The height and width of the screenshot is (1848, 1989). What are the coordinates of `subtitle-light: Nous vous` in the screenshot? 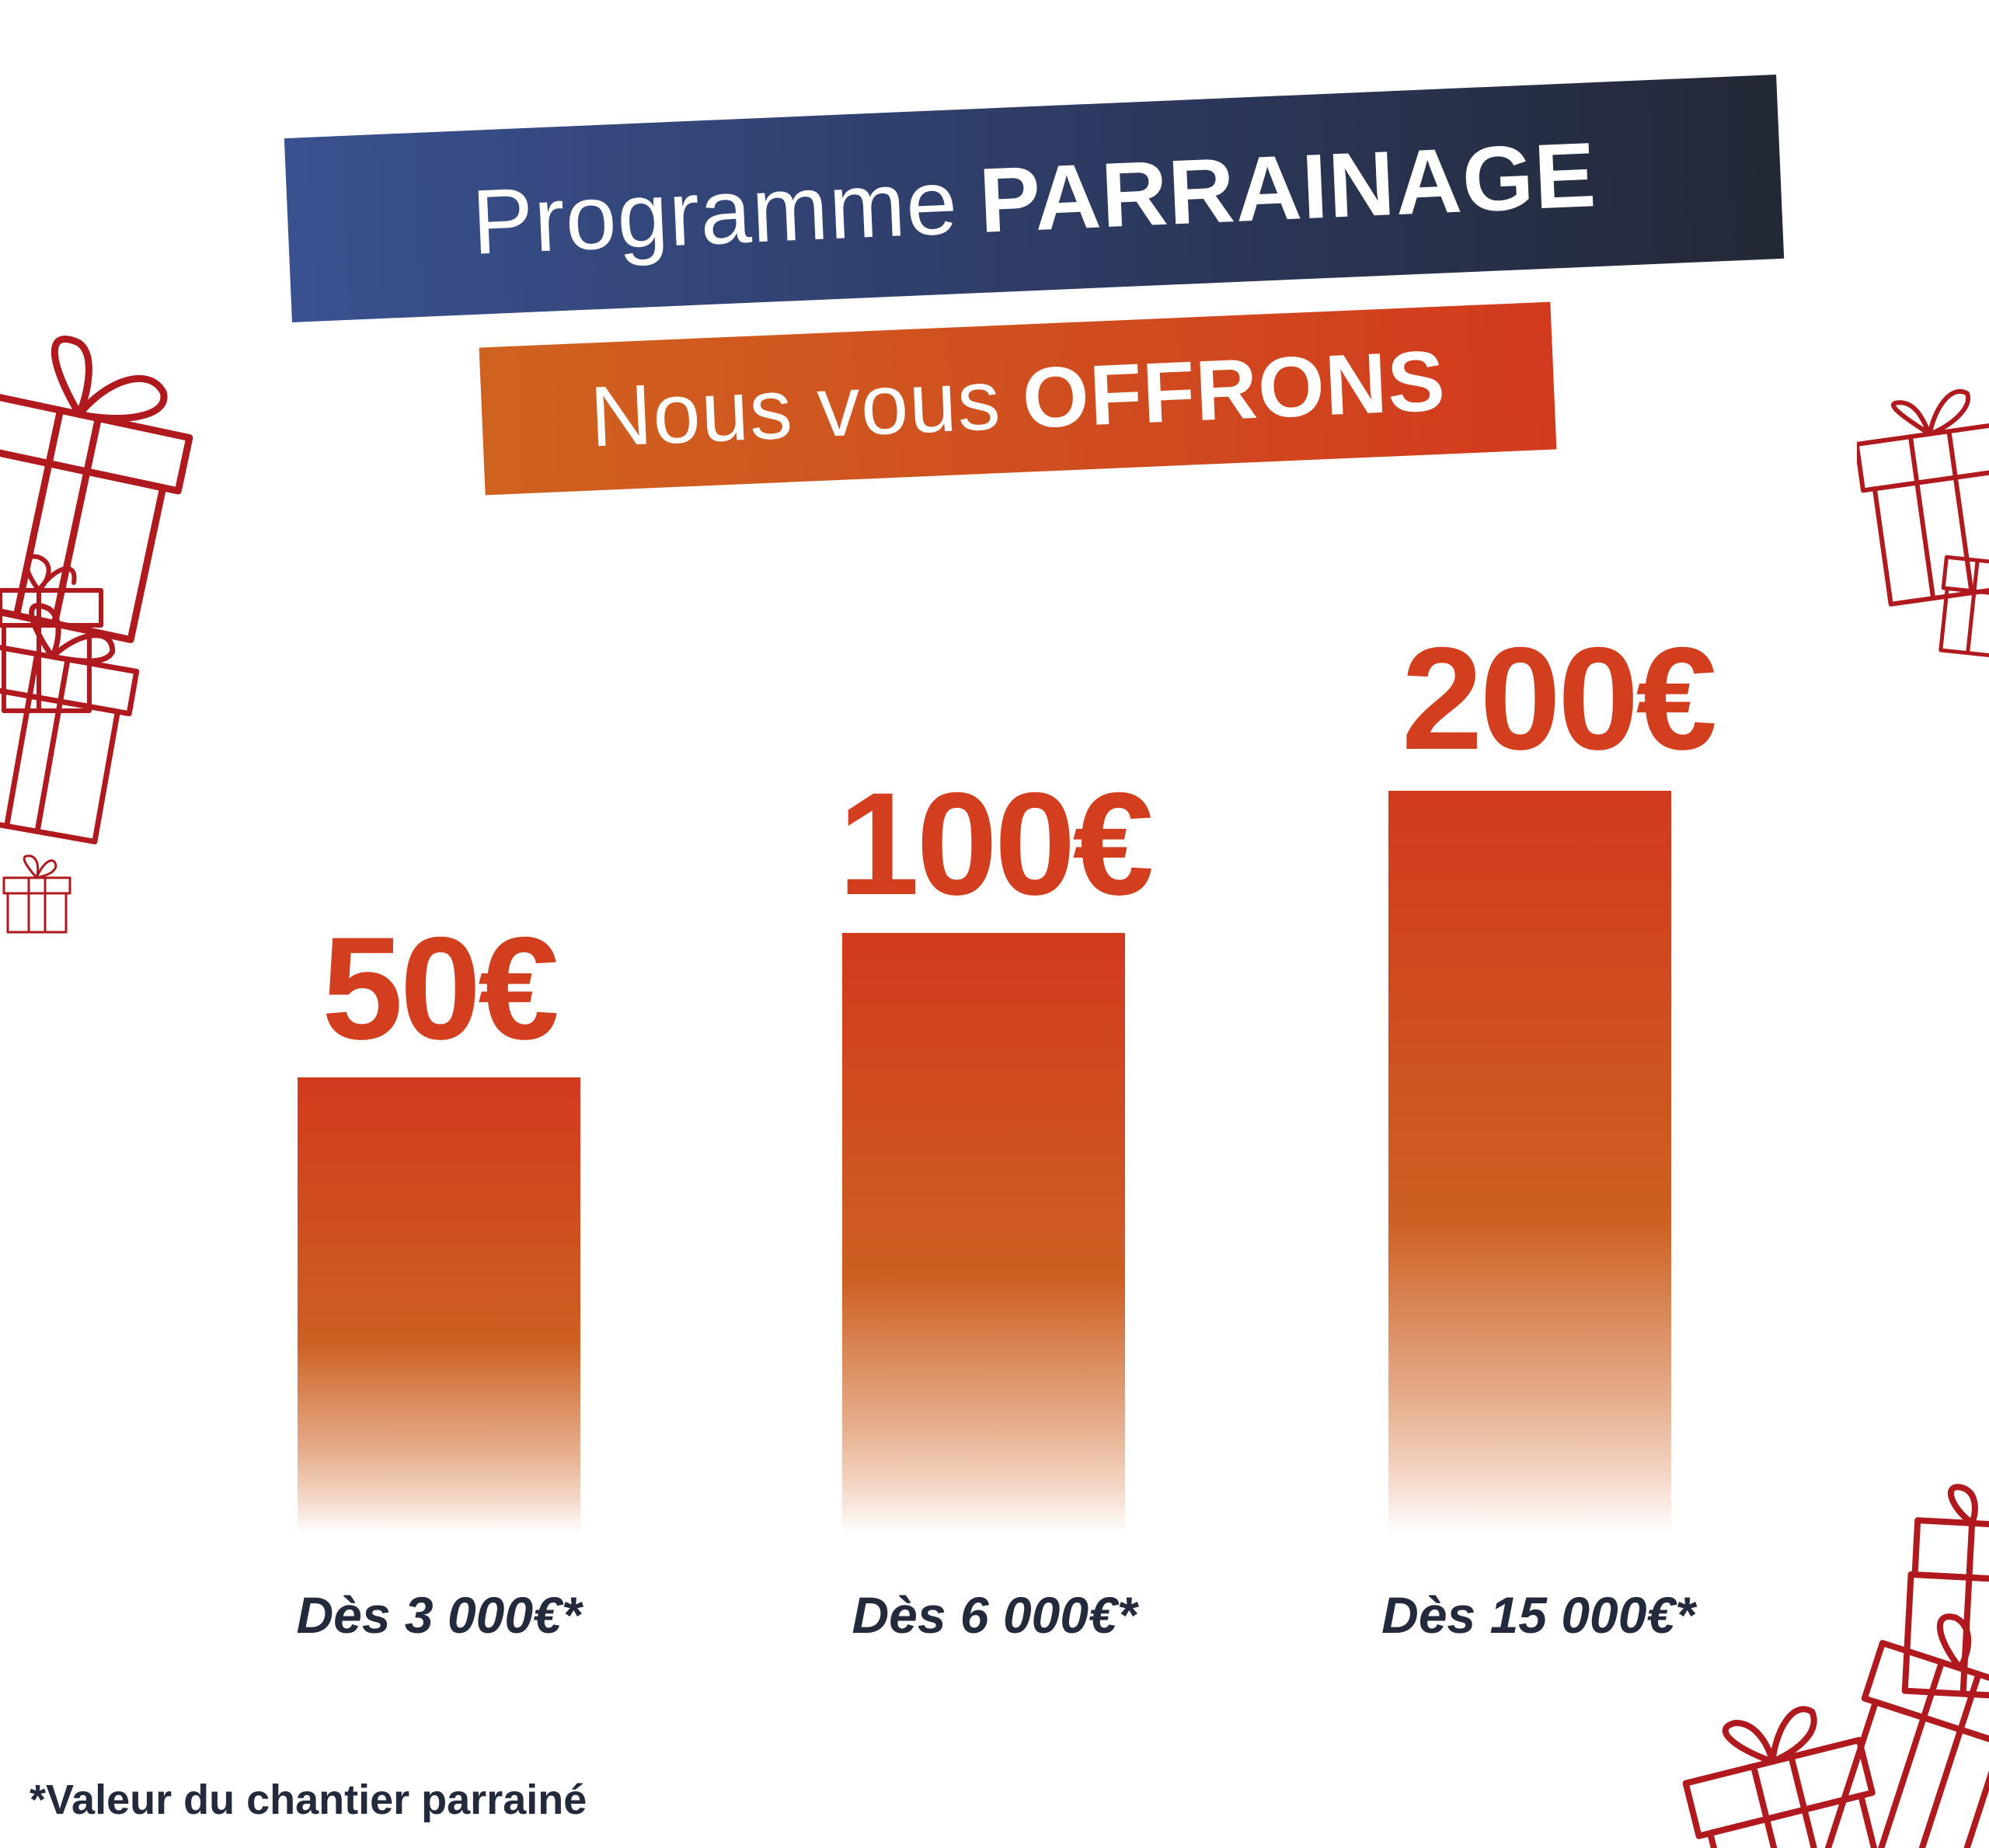 It's located at (796, 408).